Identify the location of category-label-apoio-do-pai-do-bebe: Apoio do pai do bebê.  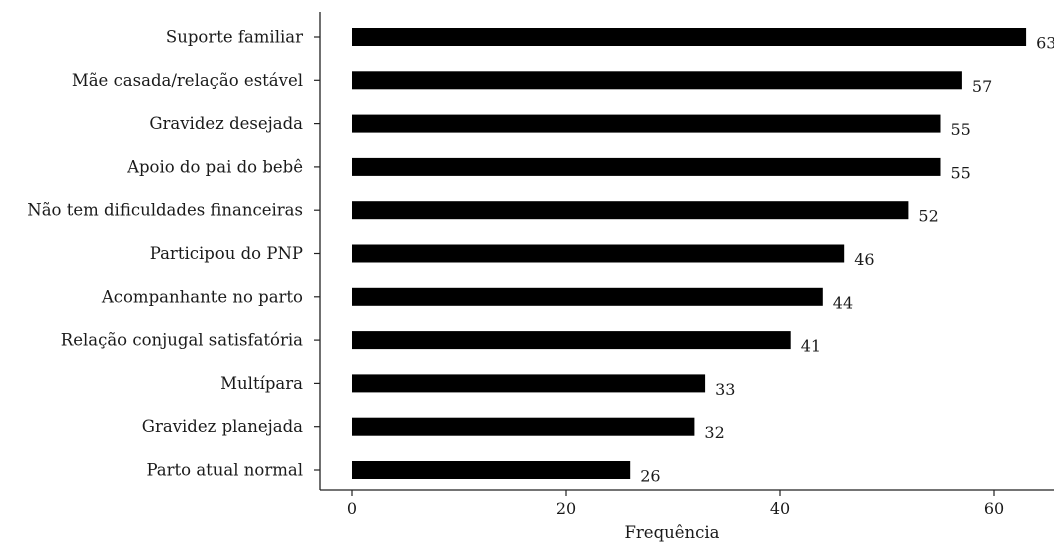
(214, 166).